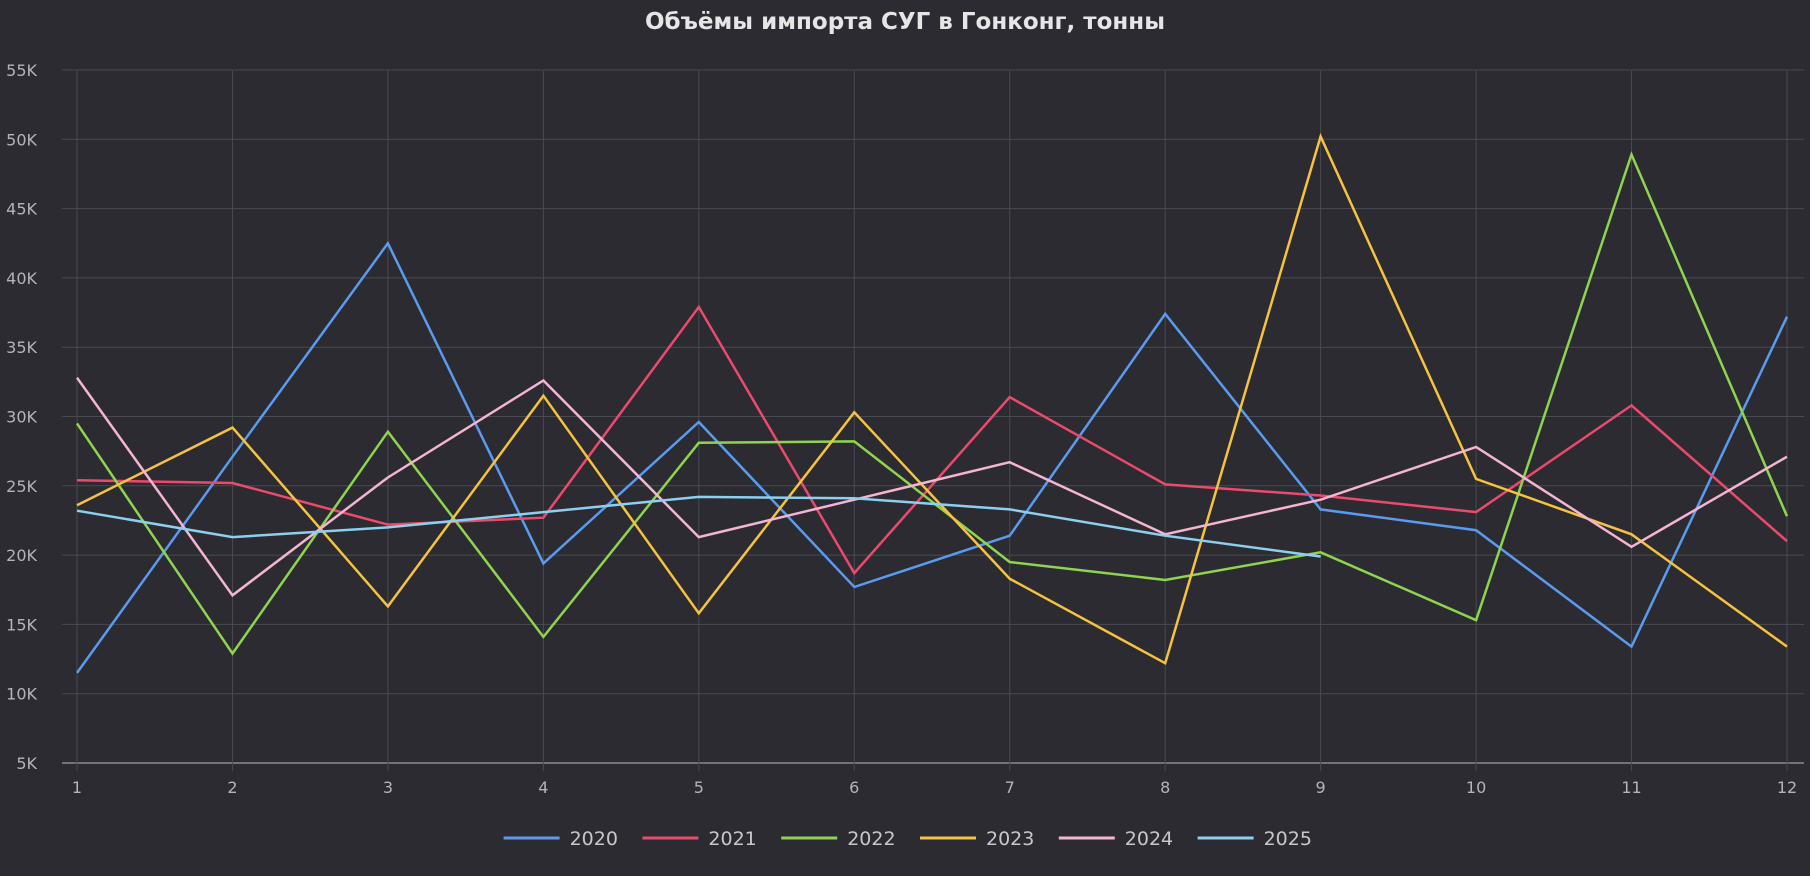  What do you see at coordinates (907, 839) in the screenshot?
I see `legend: 2020 2021 2022 2023 2024 2025` at bounding box center [907, 839].